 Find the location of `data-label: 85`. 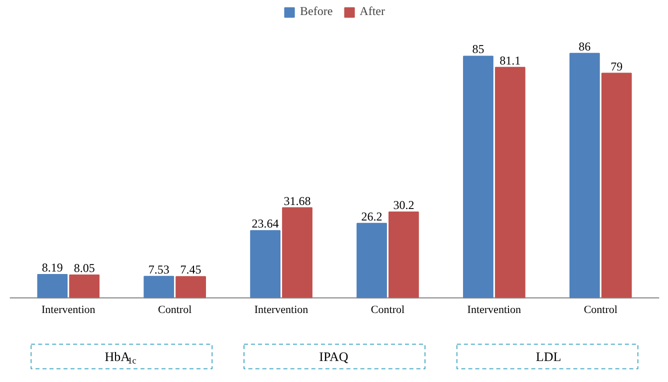

data-label: 85 is located at coordinates (478, 49).